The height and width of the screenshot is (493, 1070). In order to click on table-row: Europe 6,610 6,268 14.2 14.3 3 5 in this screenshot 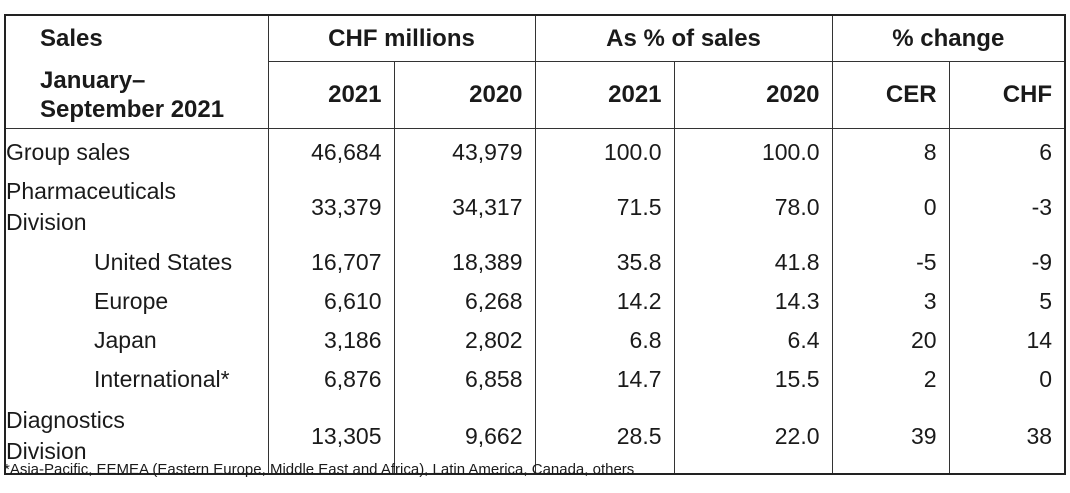, I will do `click(535, 301)`.